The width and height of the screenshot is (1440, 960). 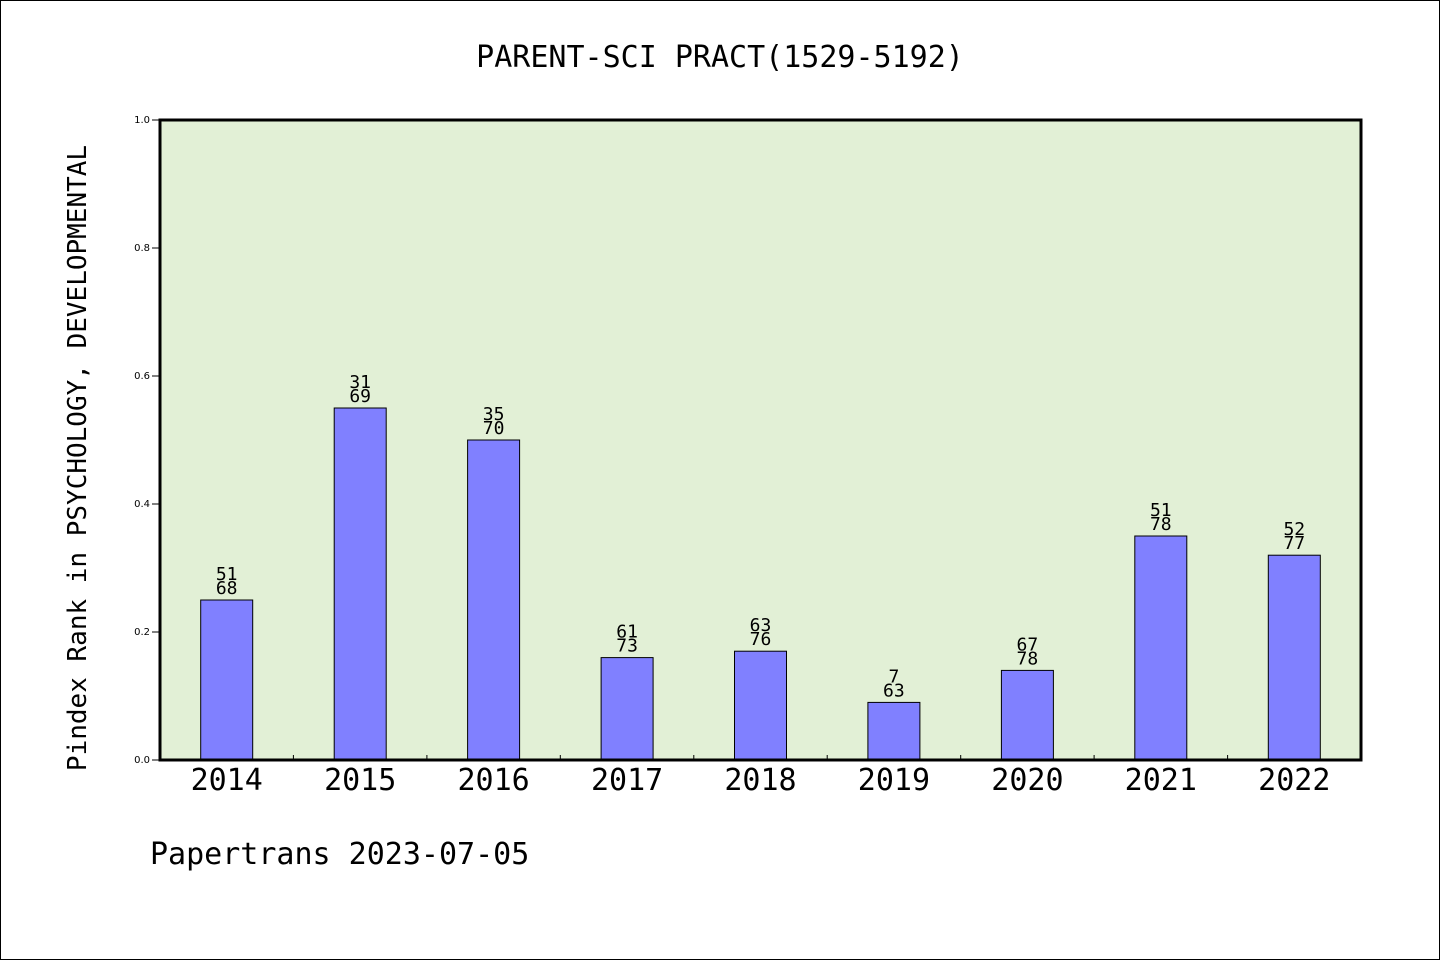 I want to click on bar-label-bottom: 69, so click(x=360, y=396).